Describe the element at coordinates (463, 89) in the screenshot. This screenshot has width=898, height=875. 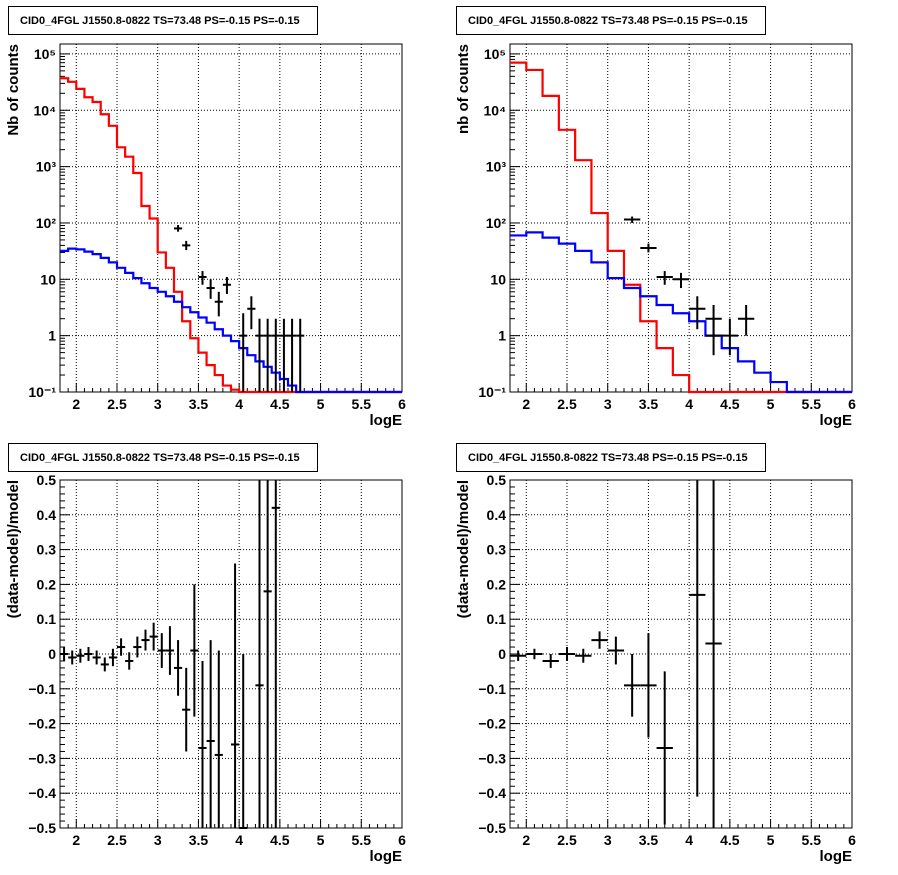
I see `y-axis-label: nb of counts` at that location.